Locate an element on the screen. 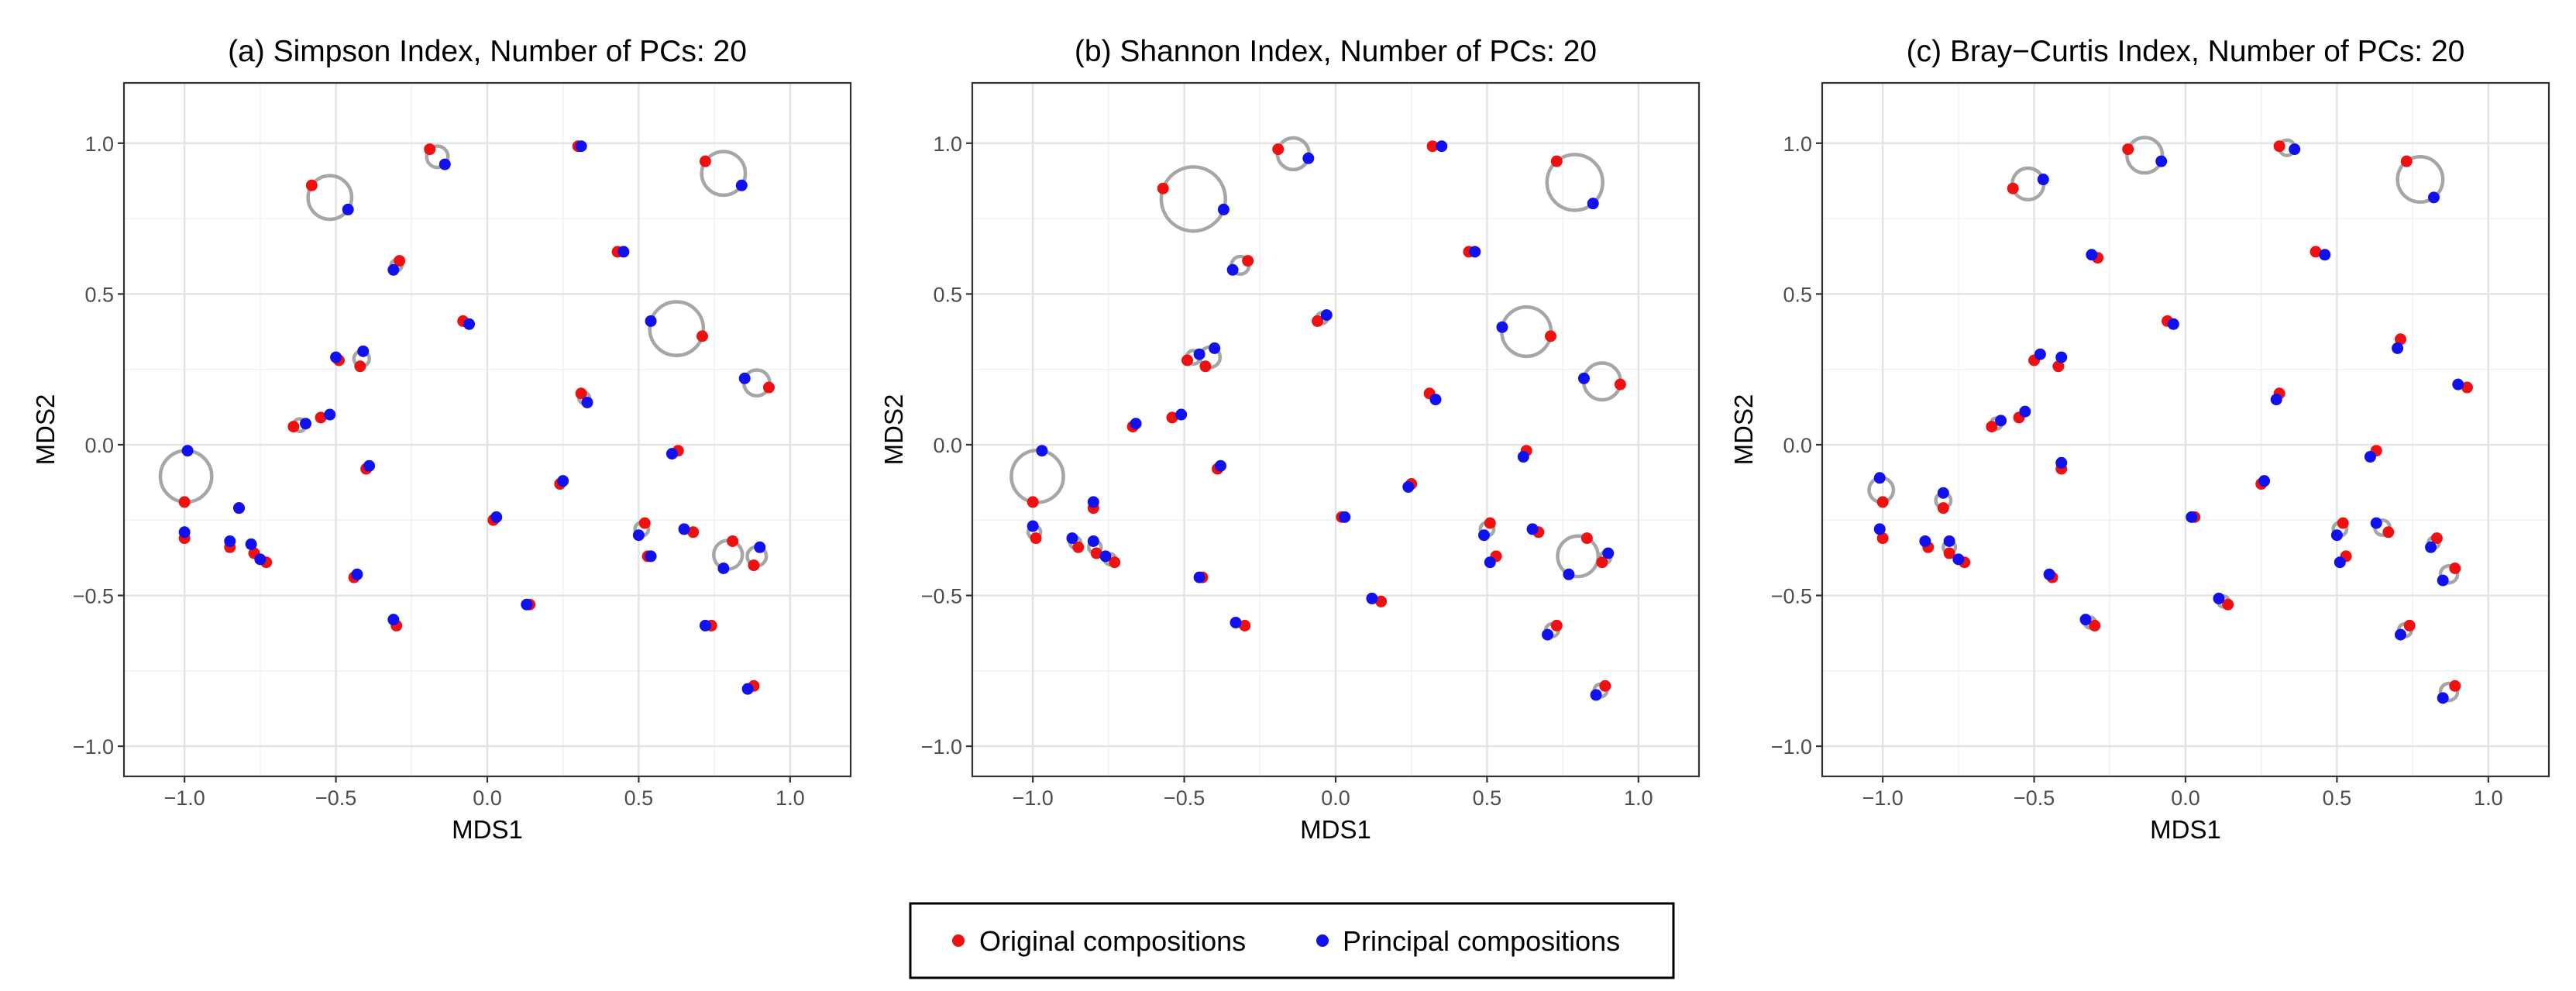 The width and height of the screenshot is (2576, 991). y-tick-label: −1.0 is located at coordinates (93, 747).